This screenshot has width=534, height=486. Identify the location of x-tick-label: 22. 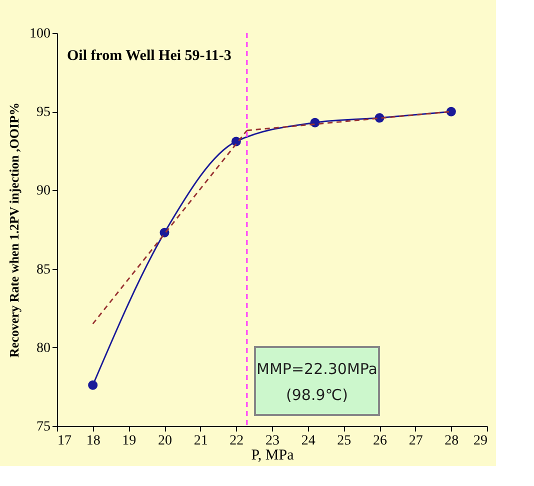
(237, 441).